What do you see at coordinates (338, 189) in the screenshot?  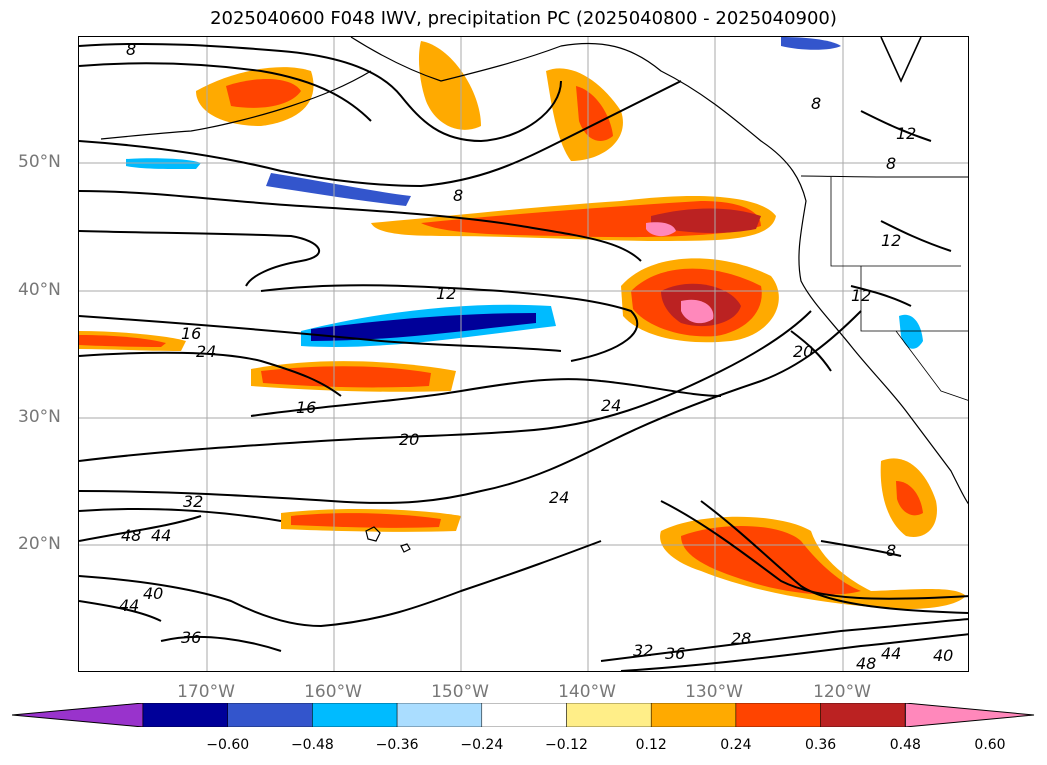 I see `shade-blue-north` at bounding box center [338, 189].